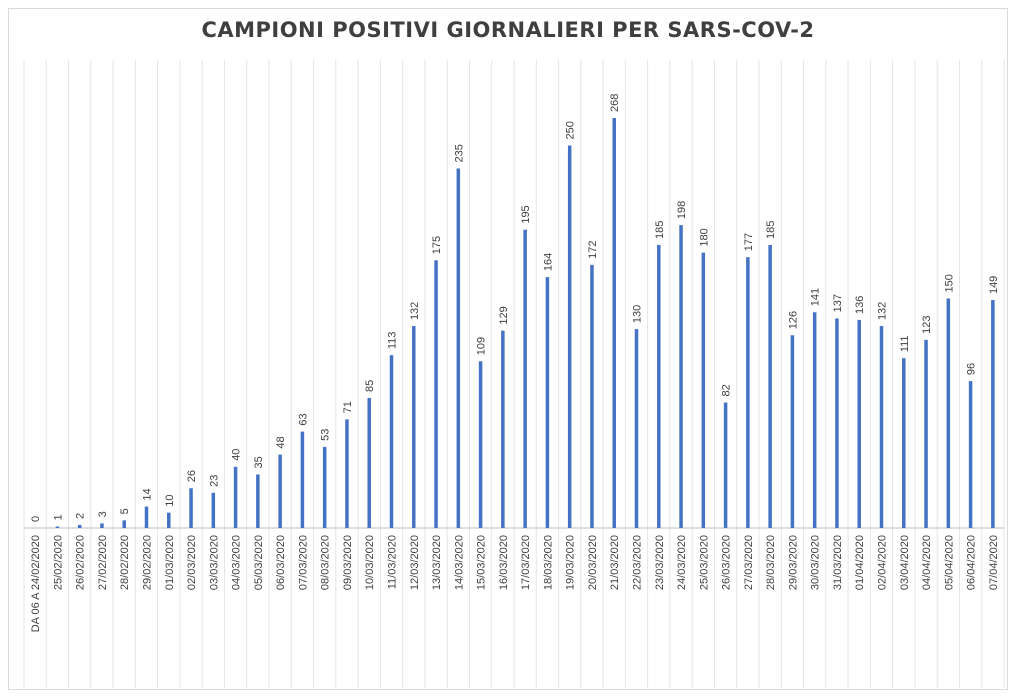  What do you see at coordinates (303, 419) in the screenshot?
I see `data-label: 63` at bounding box center [303, 419].